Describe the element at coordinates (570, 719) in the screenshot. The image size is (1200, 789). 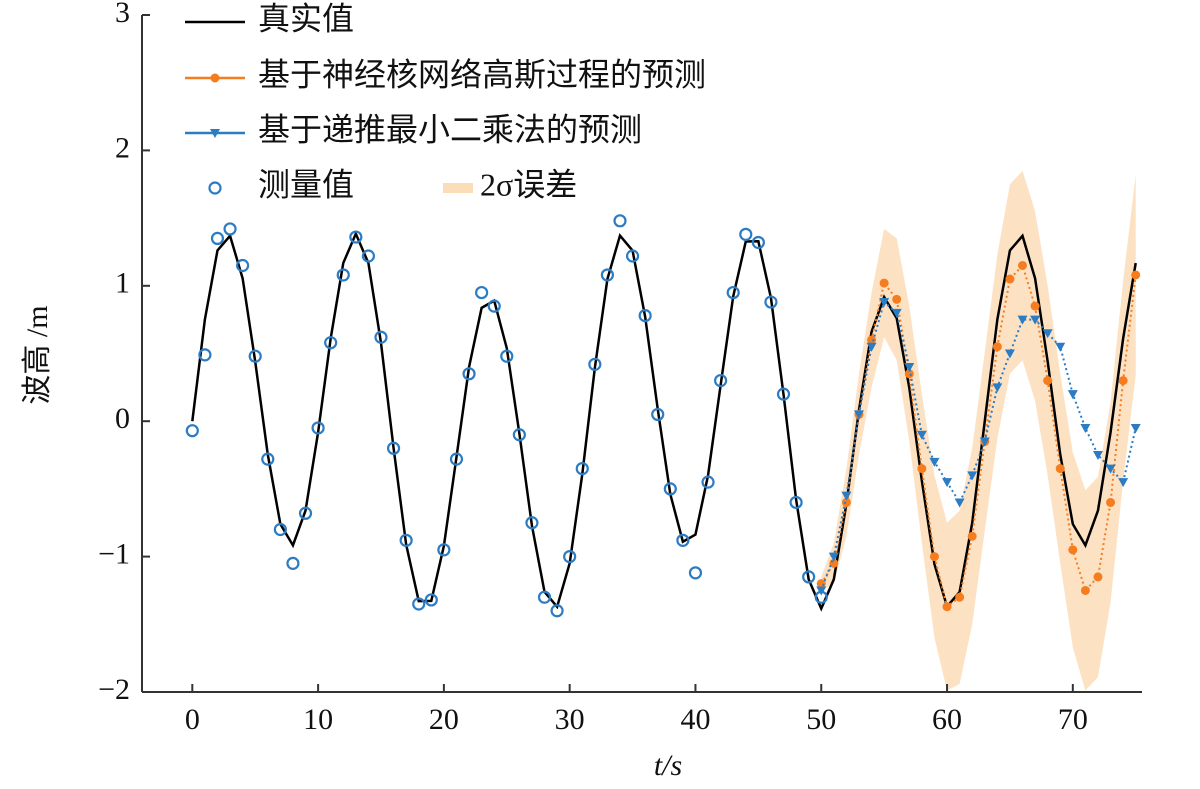
I see `x-tick-label: 30` at that location.